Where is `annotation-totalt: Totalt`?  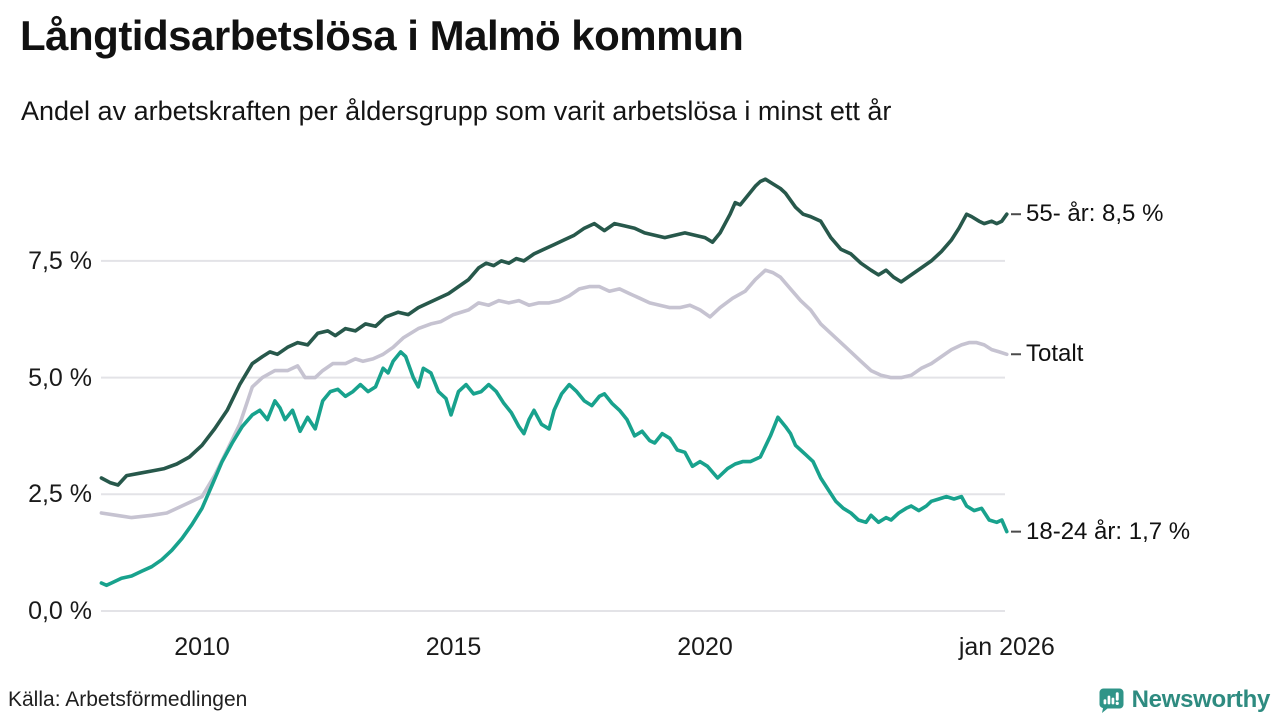
annotation-totalt: Totalt is located at coordinates (1055, 354).